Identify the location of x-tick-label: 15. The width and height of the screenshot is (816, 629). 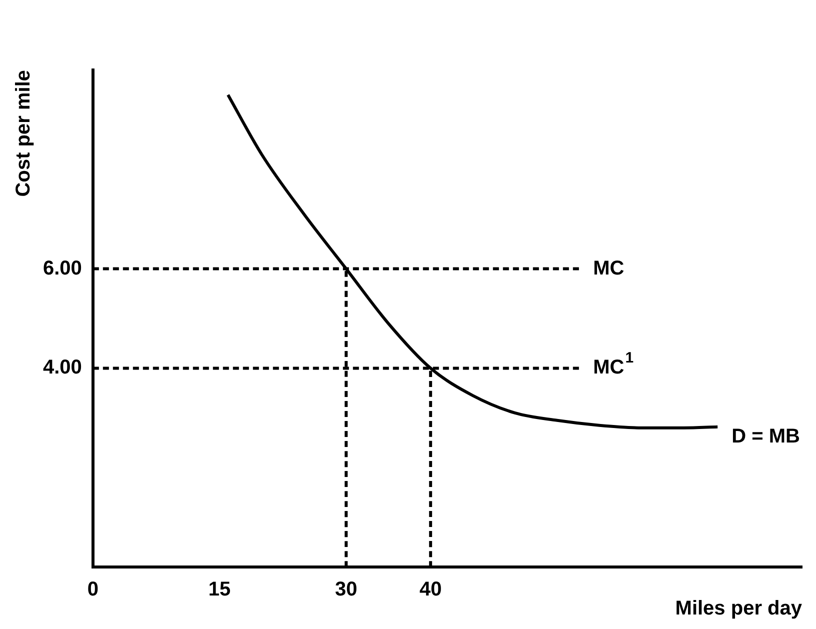
(219, 589).